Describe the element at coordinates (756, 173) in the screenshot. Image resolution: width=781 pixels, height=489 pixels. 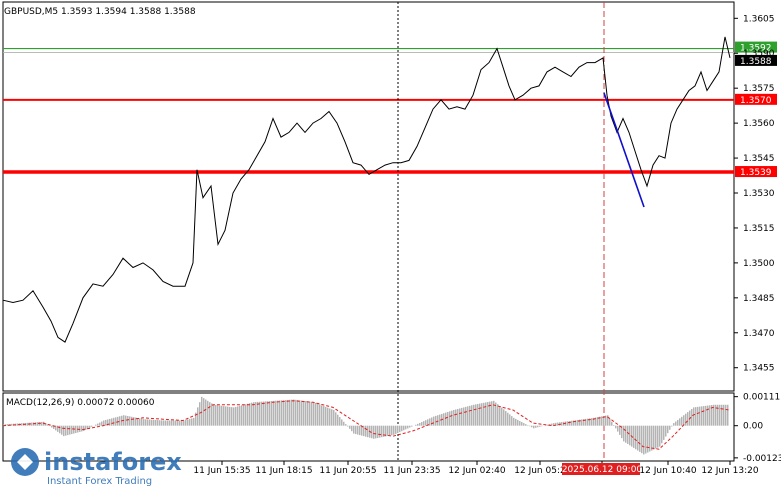
I see `level-label-3: 1.3539` at that location.